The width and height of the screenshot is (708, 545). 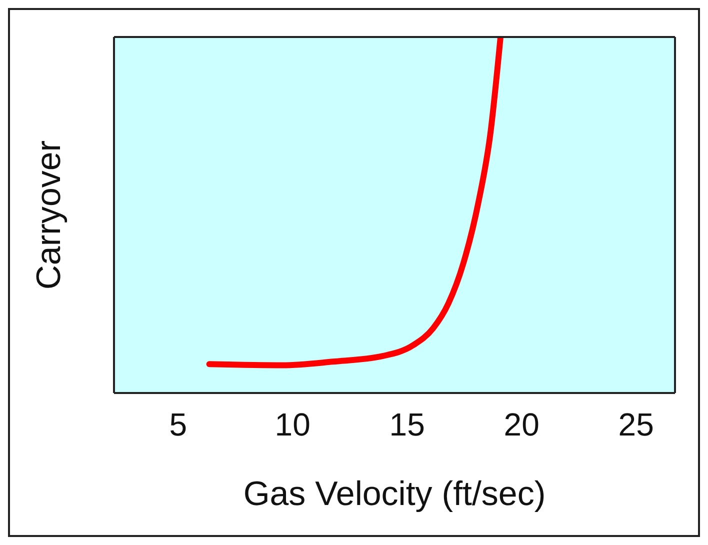 What do you see at coordinates (178, 424) in the screenshot?
I see `x-tick-label: 5` at bounding box center [178, 424].